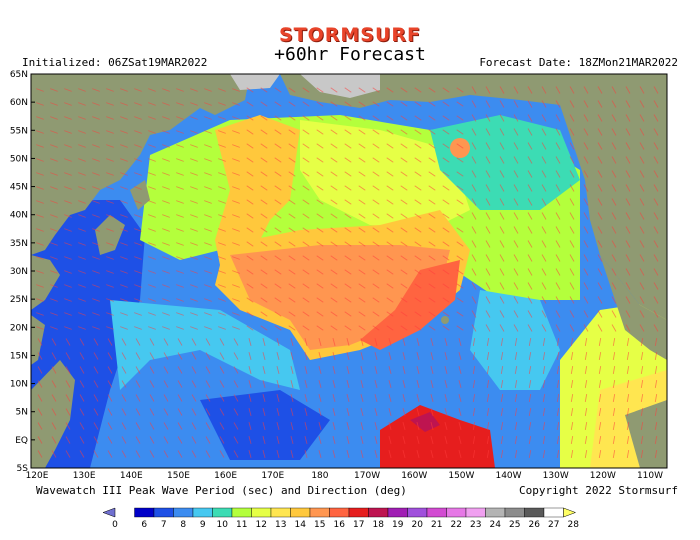 The height and width of the screenshot is (540, 700). Describe the element at coordinates (255, 82) in the screenshot. I see `okhotsk-ice` at that location.